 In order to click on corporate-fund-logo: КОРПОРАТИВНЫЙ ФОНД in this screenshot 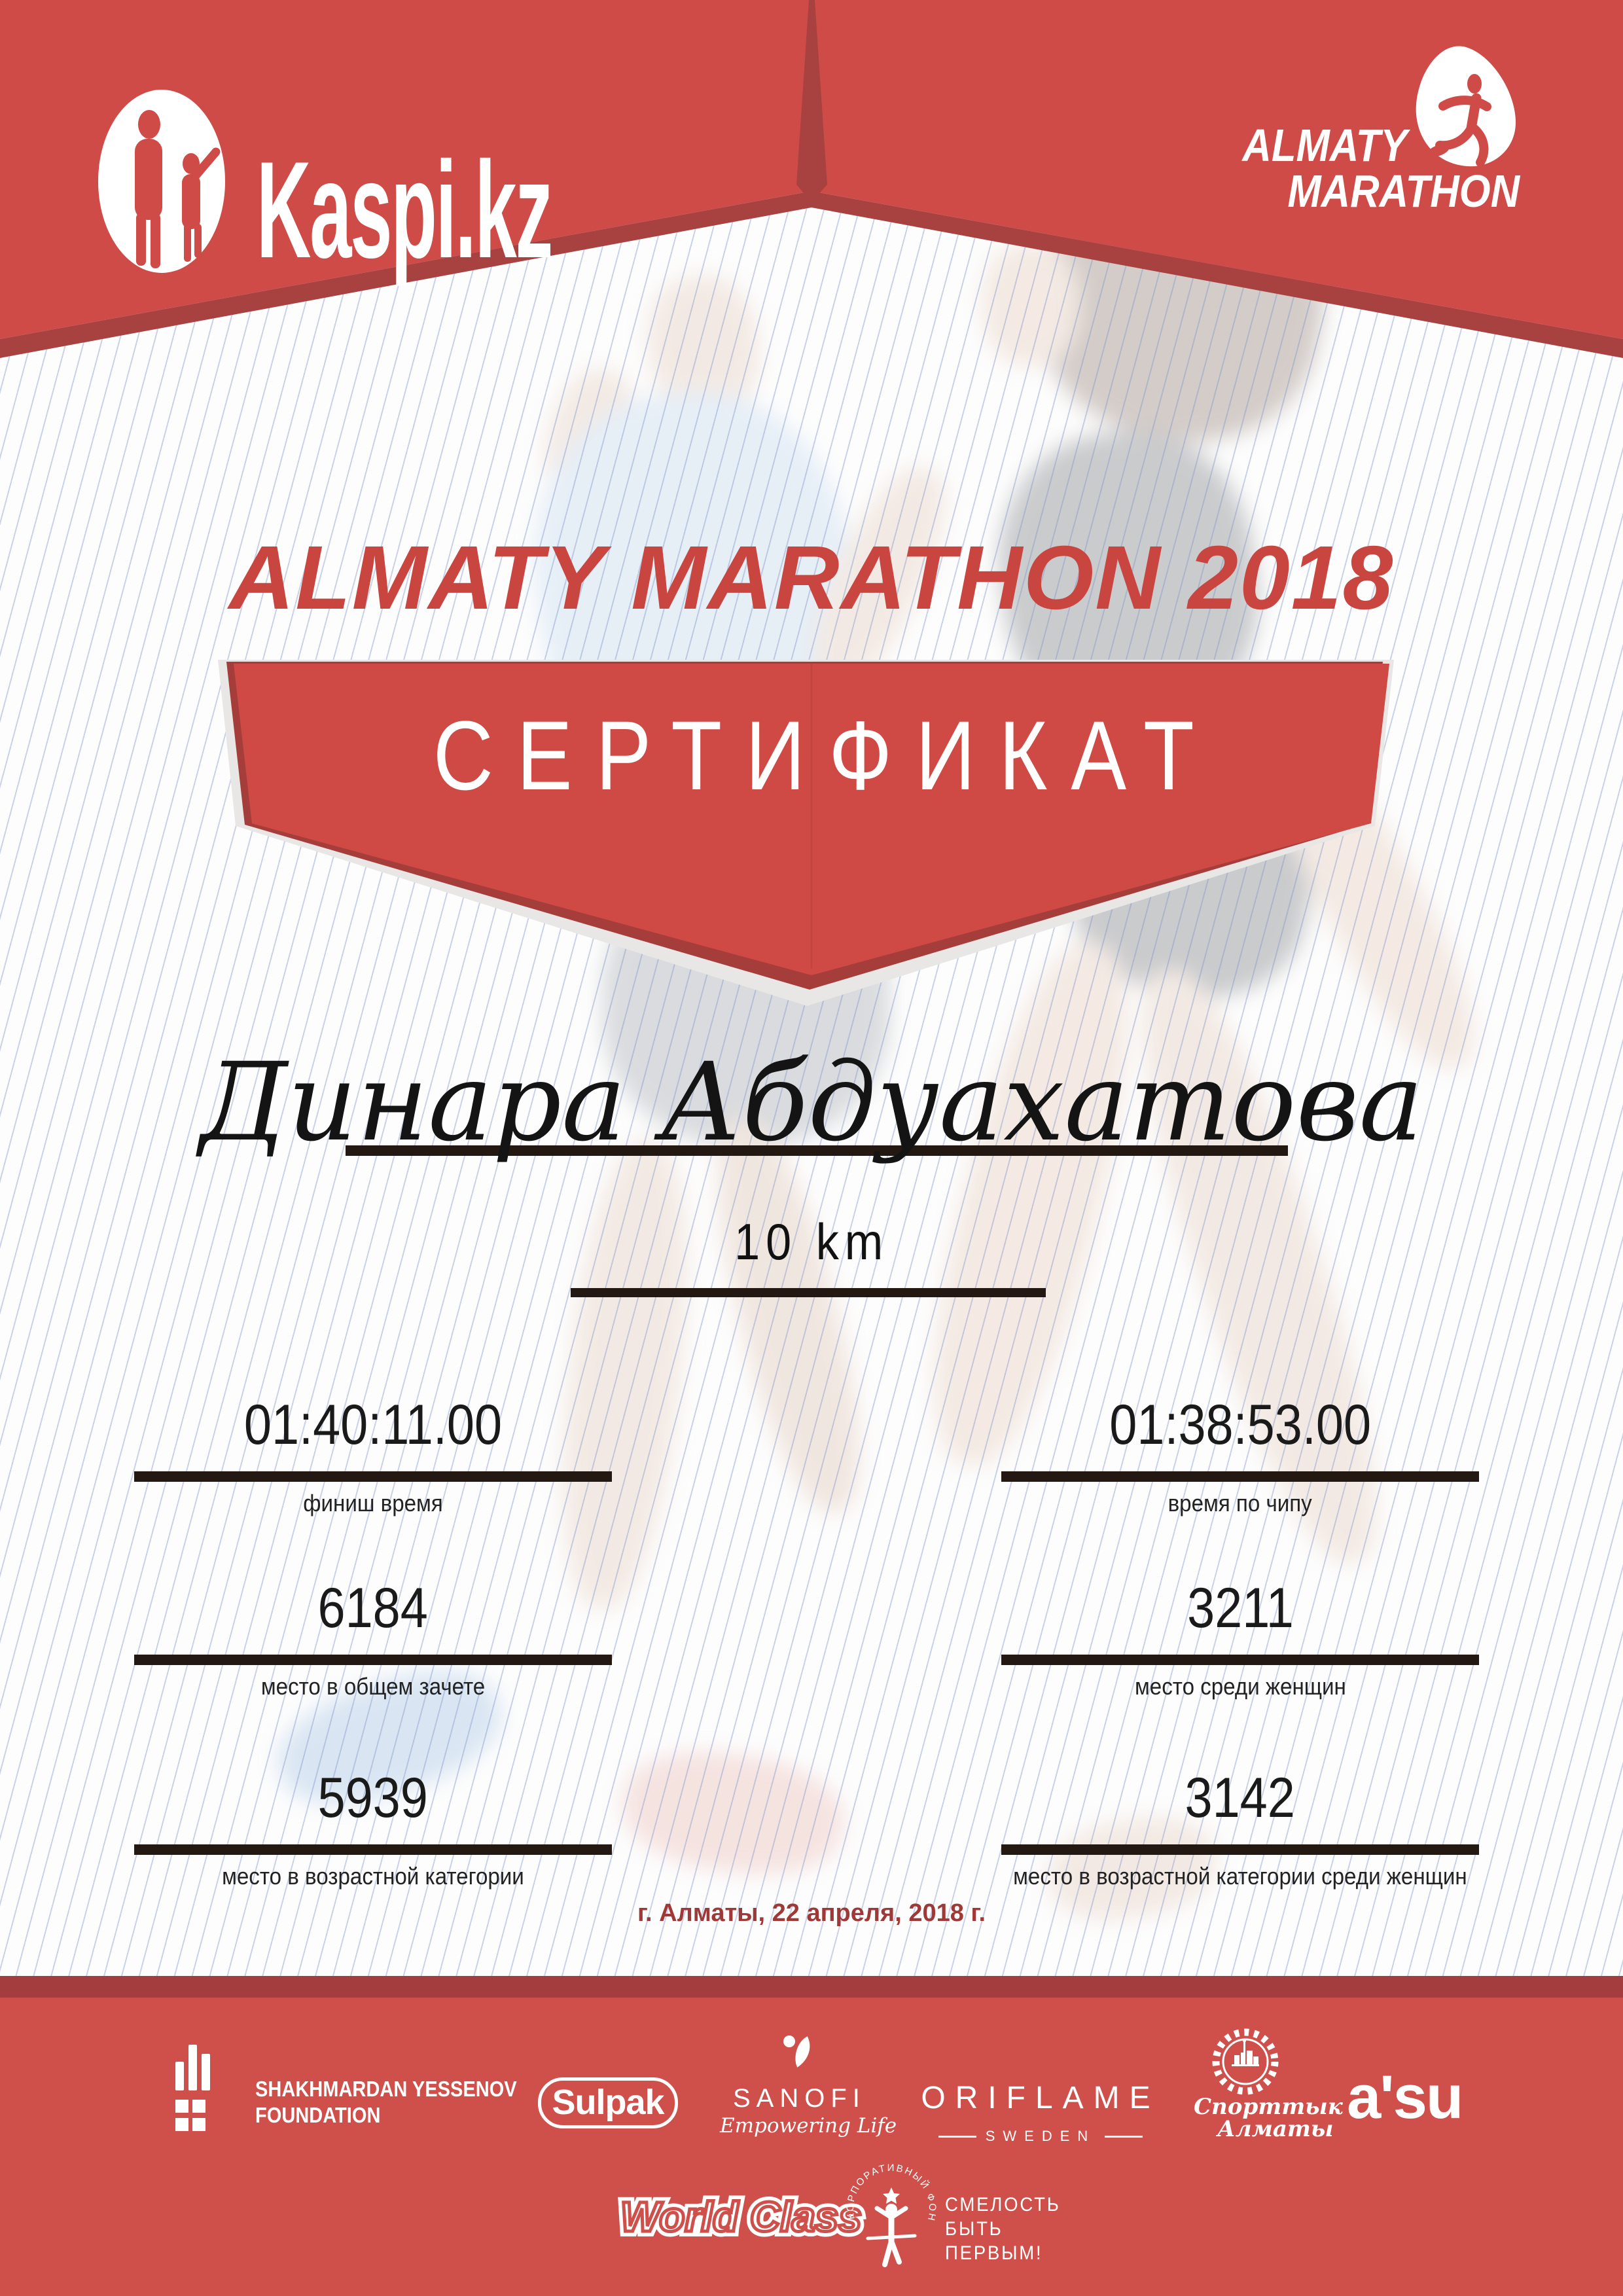, I will do `click(888, 2211)`.